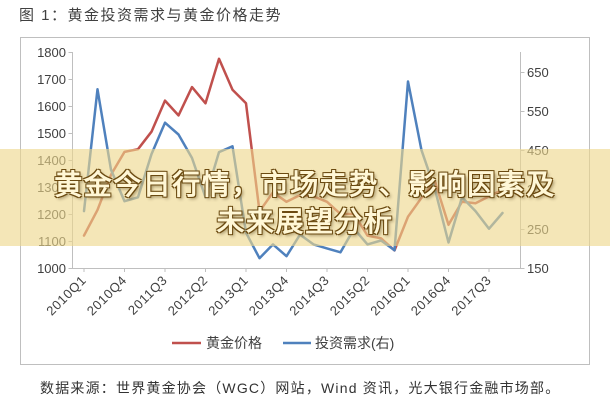  What do you see at coordinates (66, 296) in the screenshot?
I see `x-axis-tick-label: 2010Q1` at bounding box center [66, 296].